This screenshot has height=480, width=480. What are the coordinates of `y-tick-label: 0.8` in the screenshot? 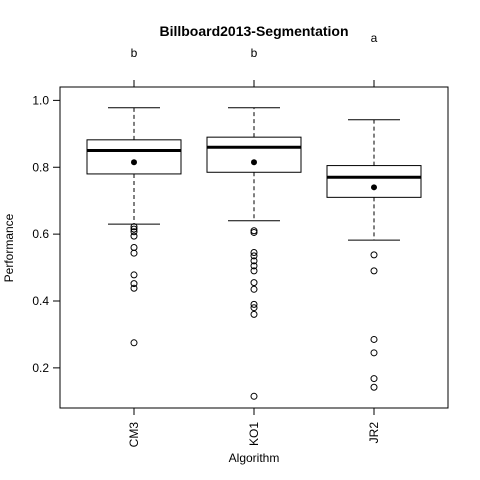 It's located at (40, 167).